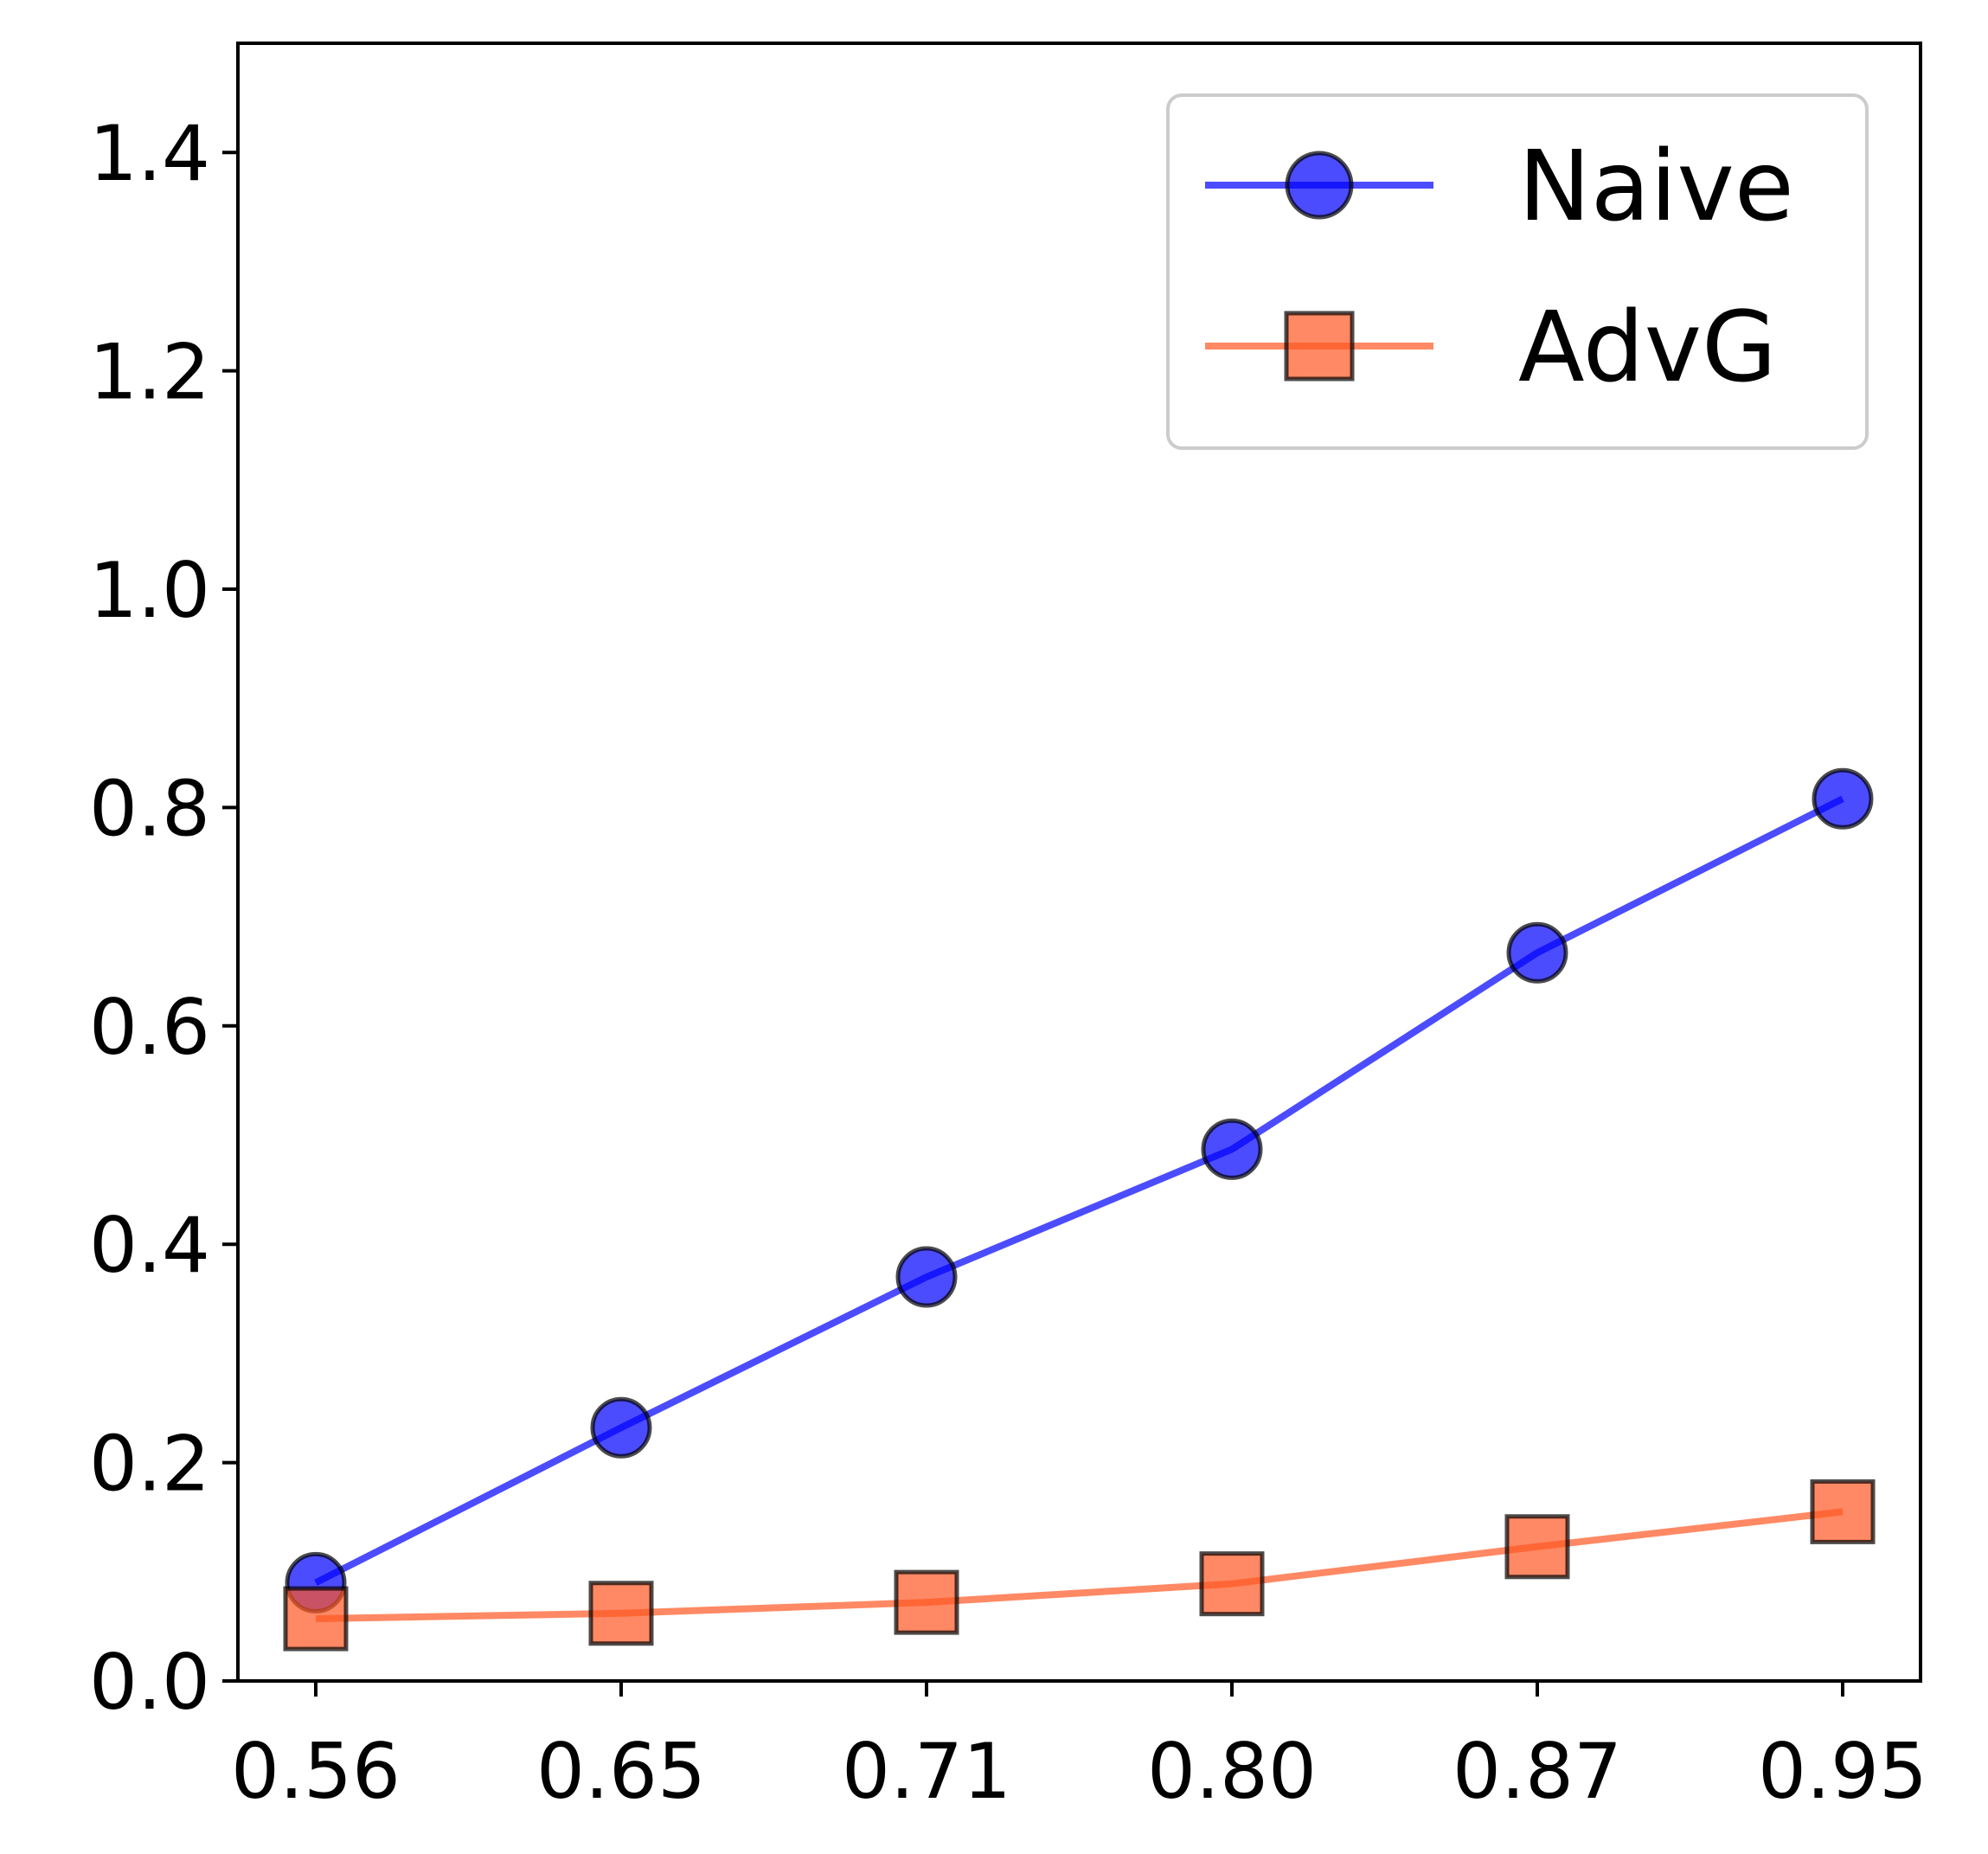  Describe the element at coordinates (149, 590) in the screenshot. I see `y-tick-label: 1.0` at that location.